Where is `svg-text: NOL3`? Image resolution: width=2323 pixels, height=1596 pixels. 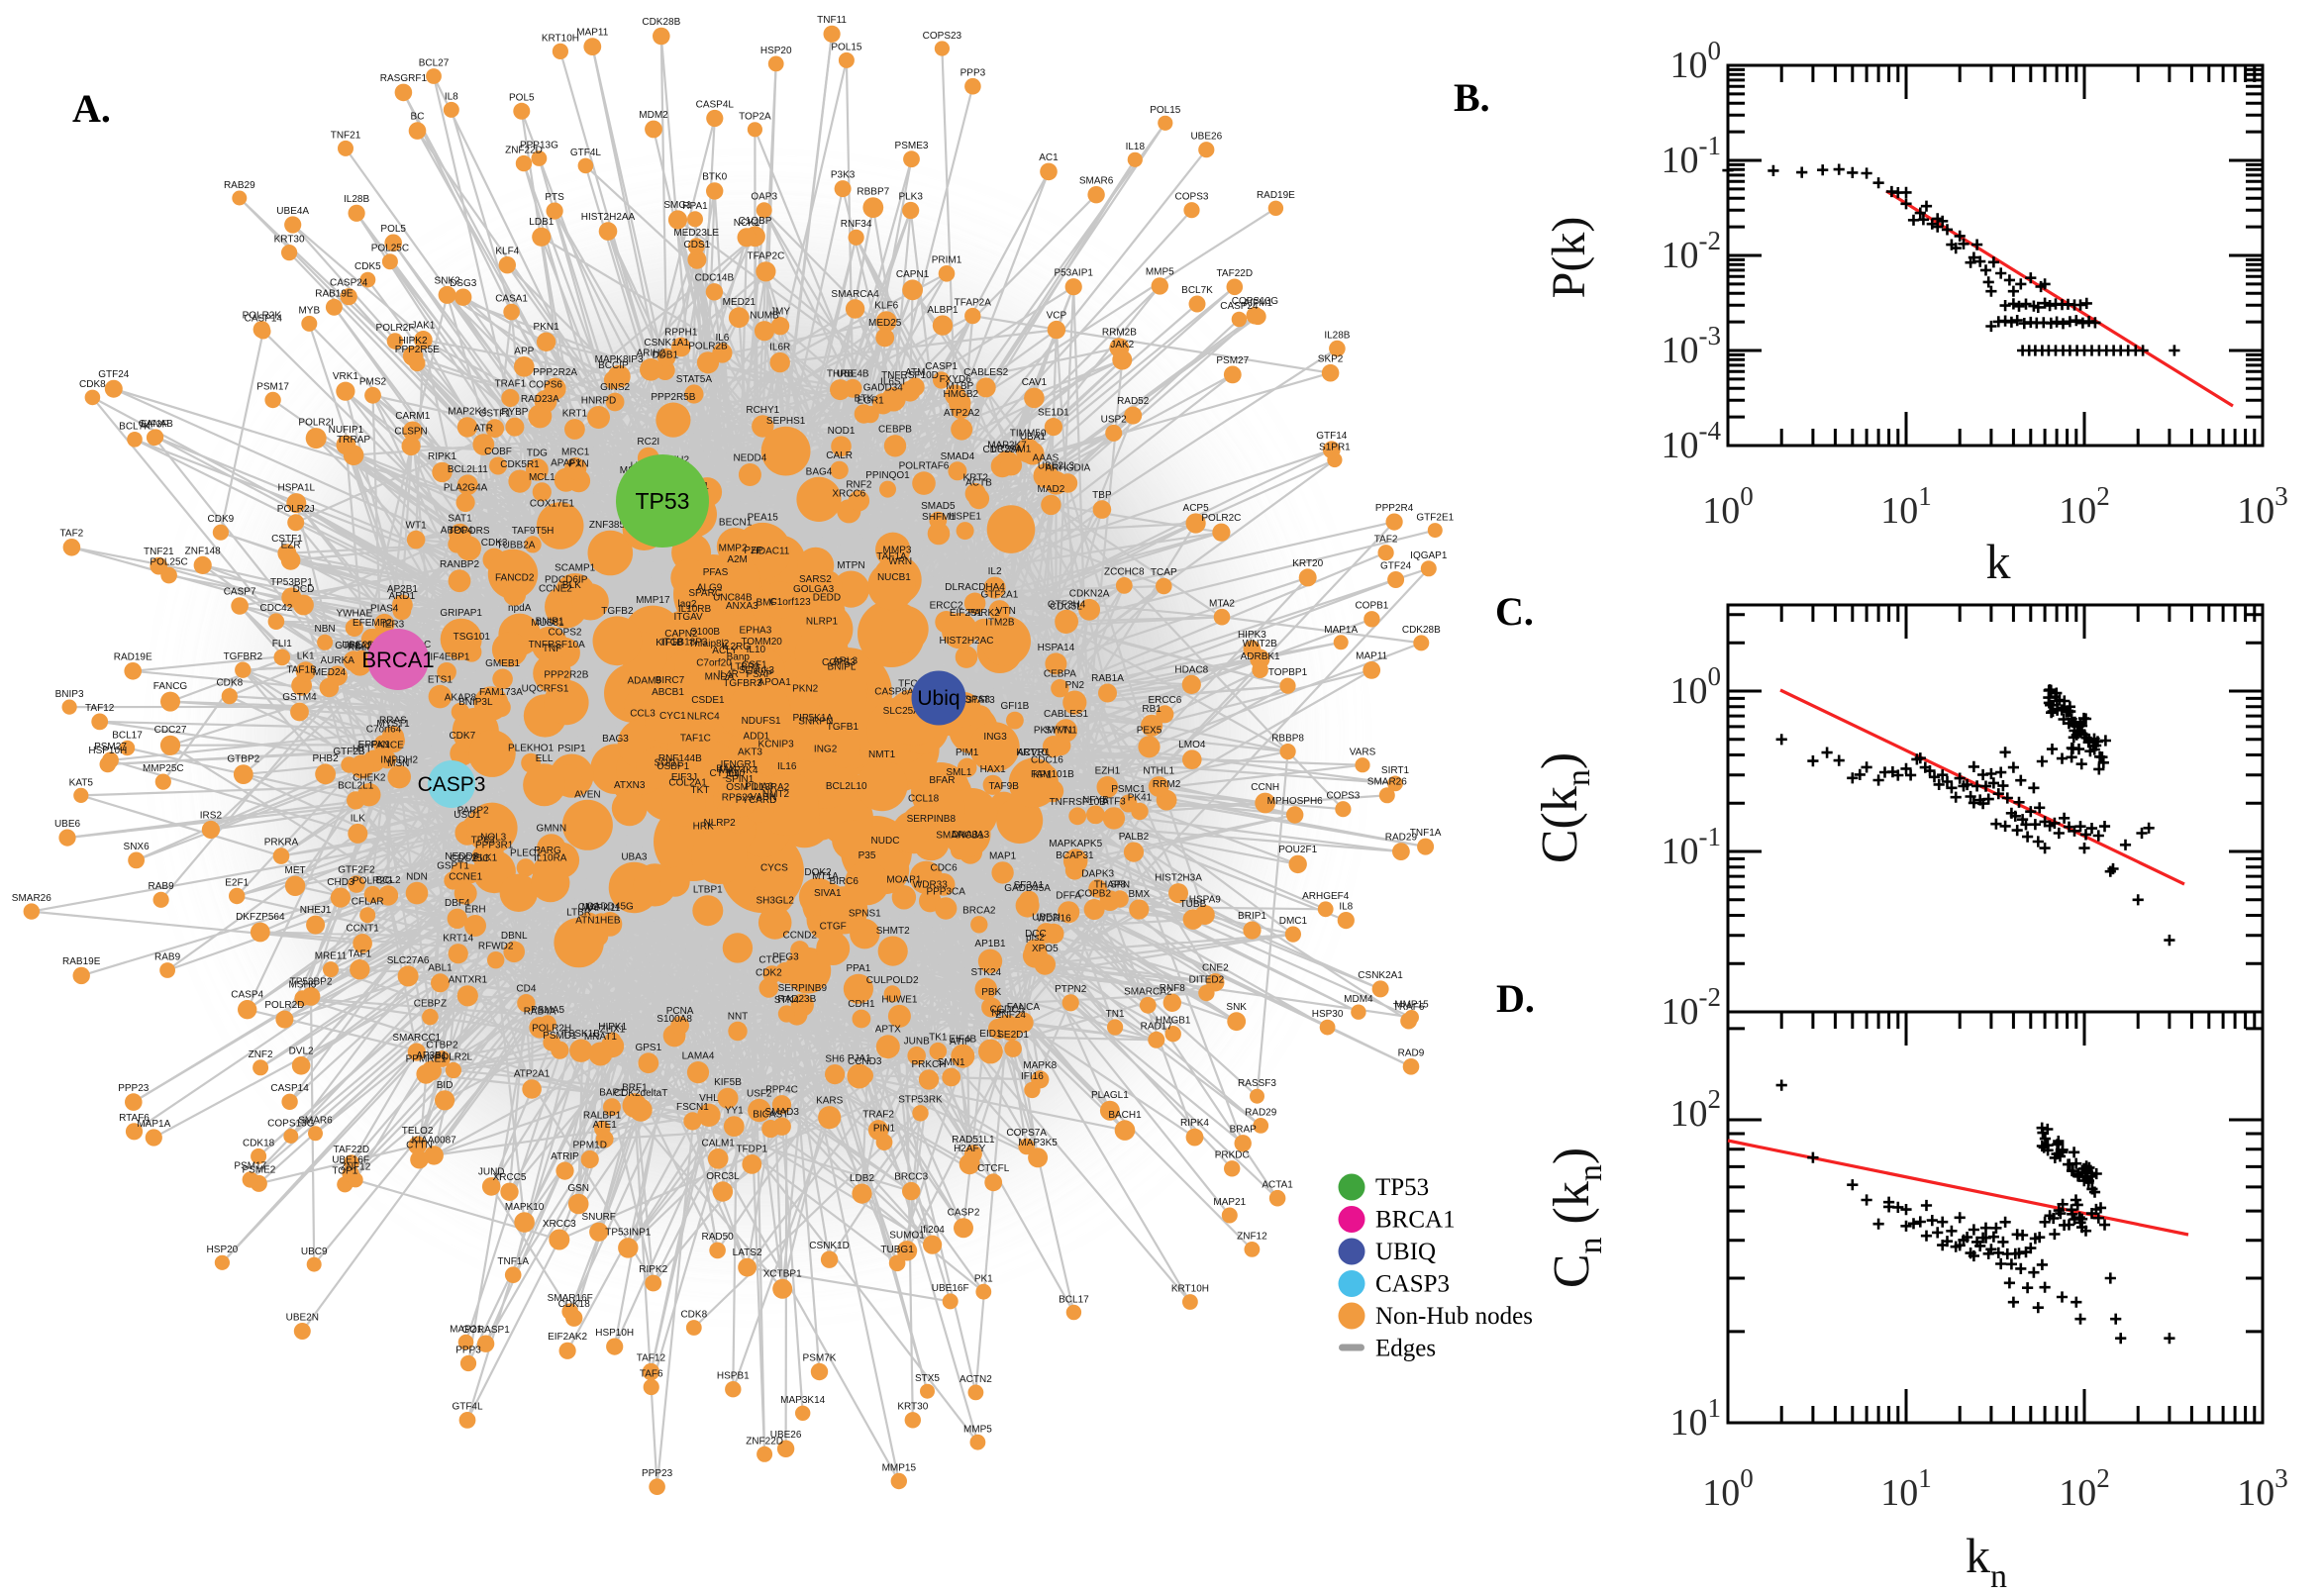
svg-text: NOL3 is located at coordinates (493, 837).